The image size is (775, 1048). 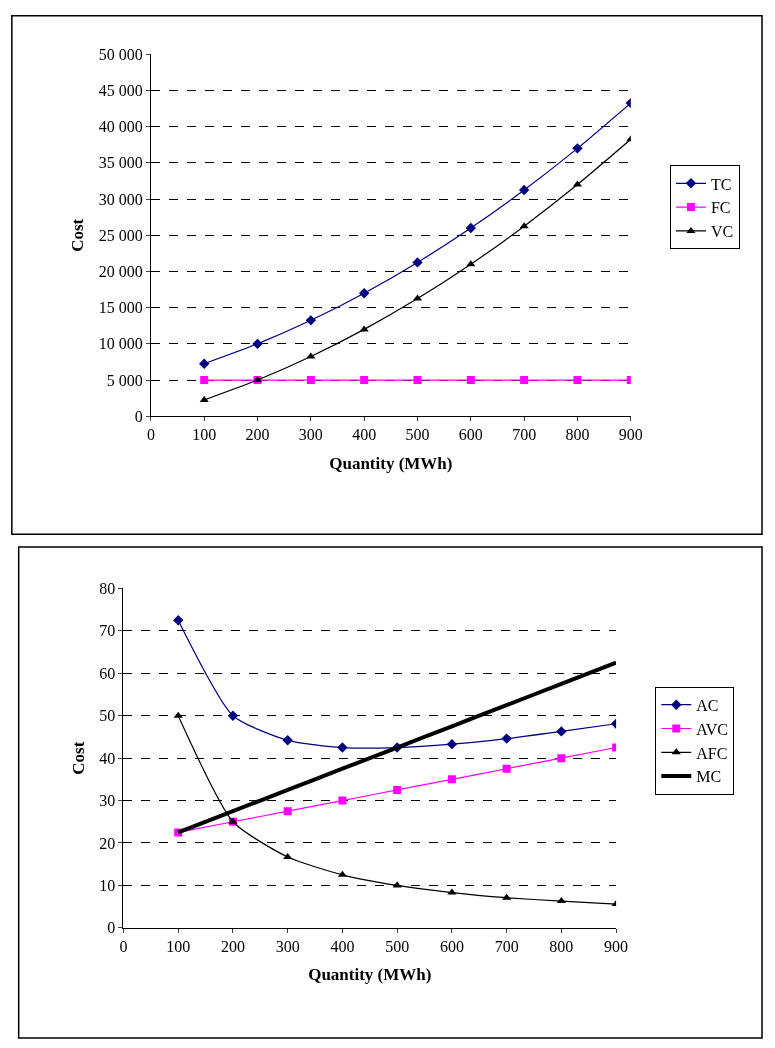 What do you see at coordinates (120, 272) in the screenshot?
I see `y-tick-label: 20 000` at bounding box center [120, 272].